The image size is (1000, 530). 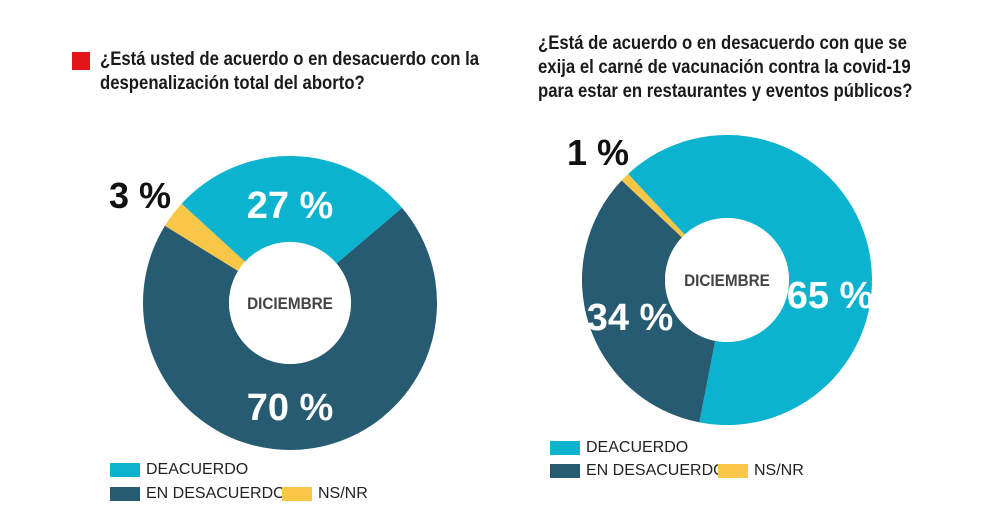 I want to click on data-label: 70 %, so click(x=290, y=408).